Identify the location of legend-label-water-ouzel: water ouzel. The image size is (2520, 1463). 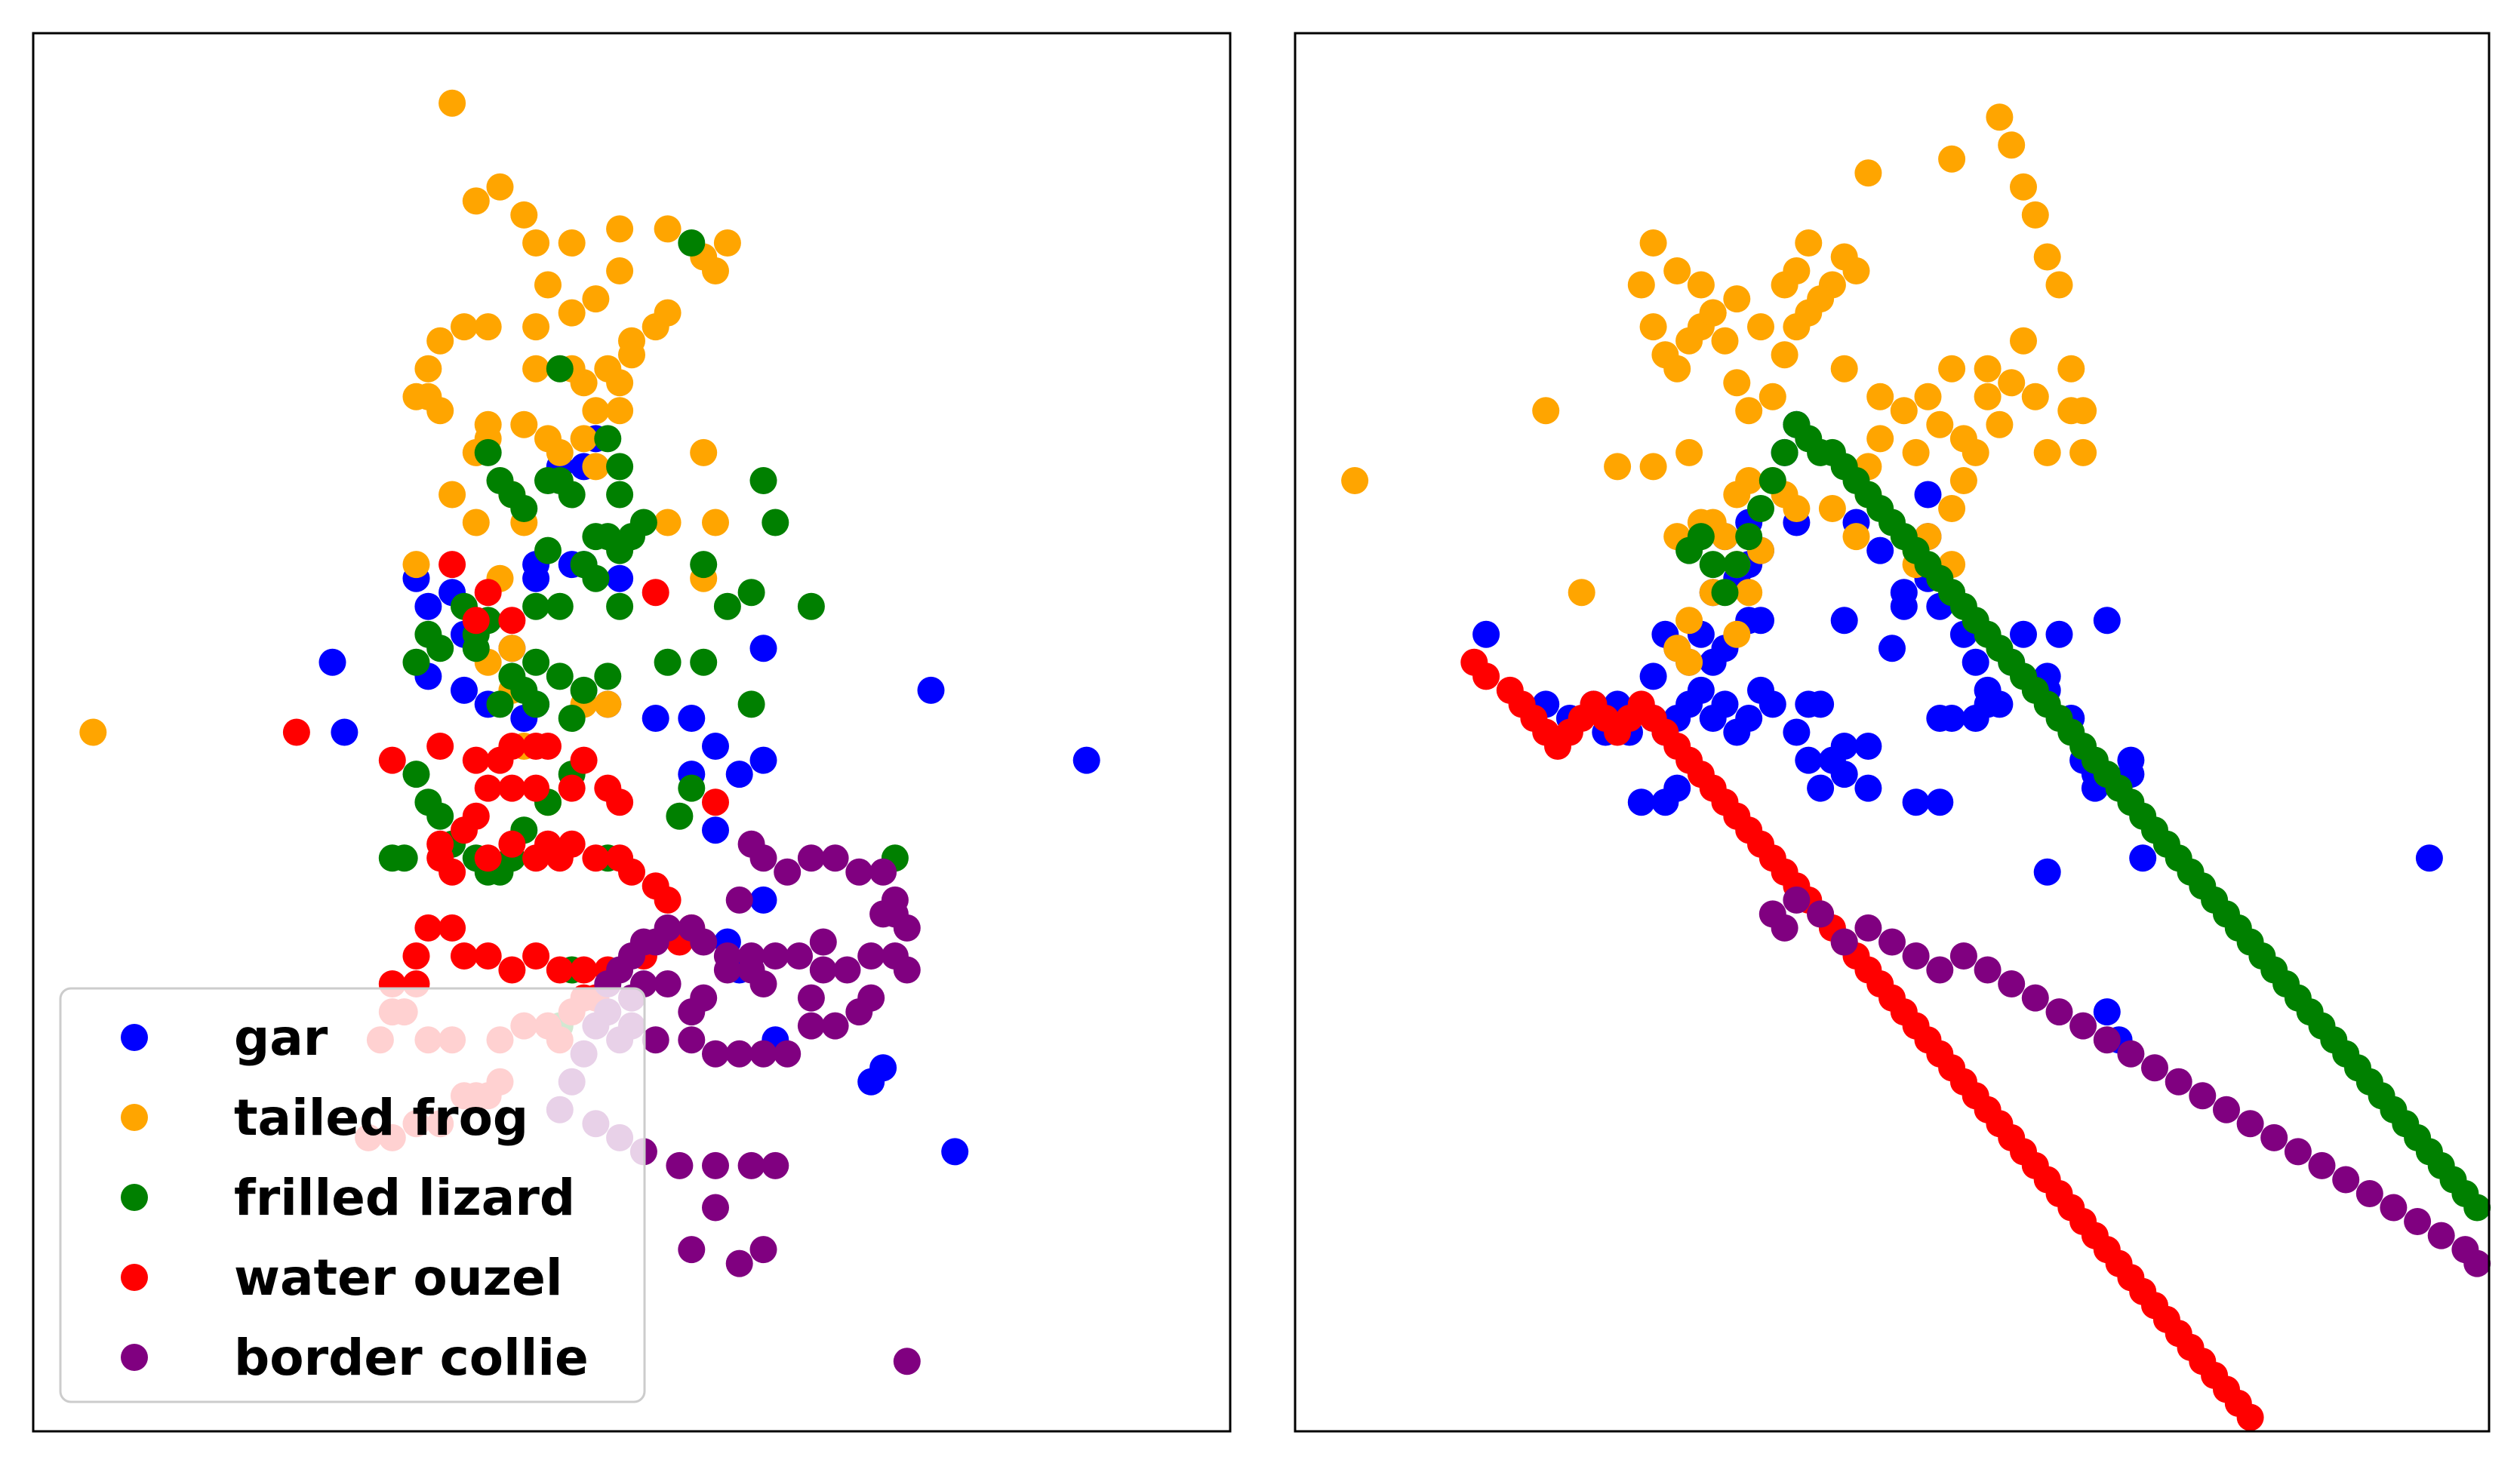
(398, 1278).